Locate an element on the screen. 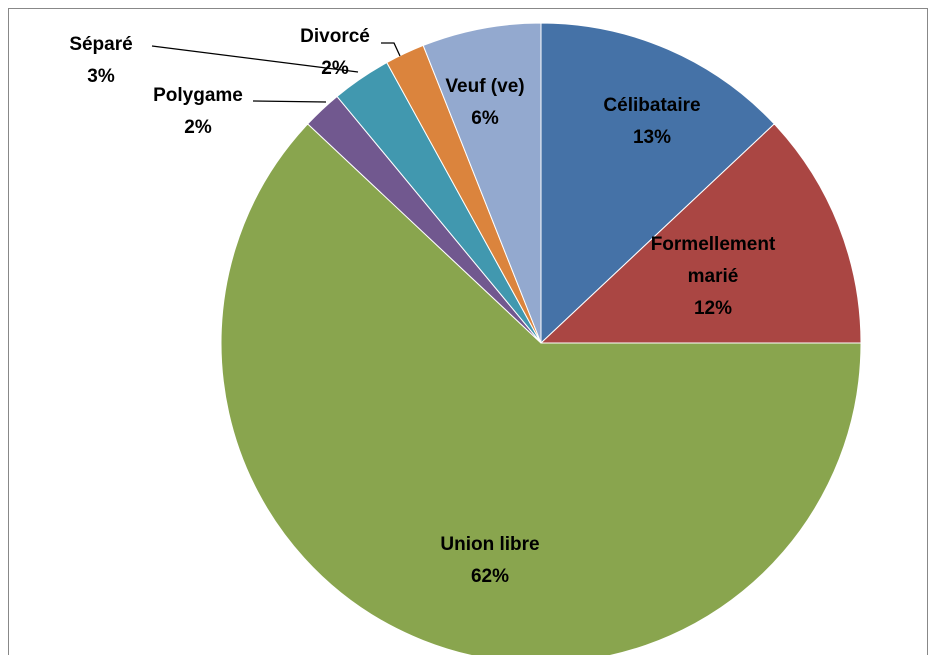 This screenshot has width=935, height=655. slice-label: Formellement marié 12% is located at coordinates (713, 277).